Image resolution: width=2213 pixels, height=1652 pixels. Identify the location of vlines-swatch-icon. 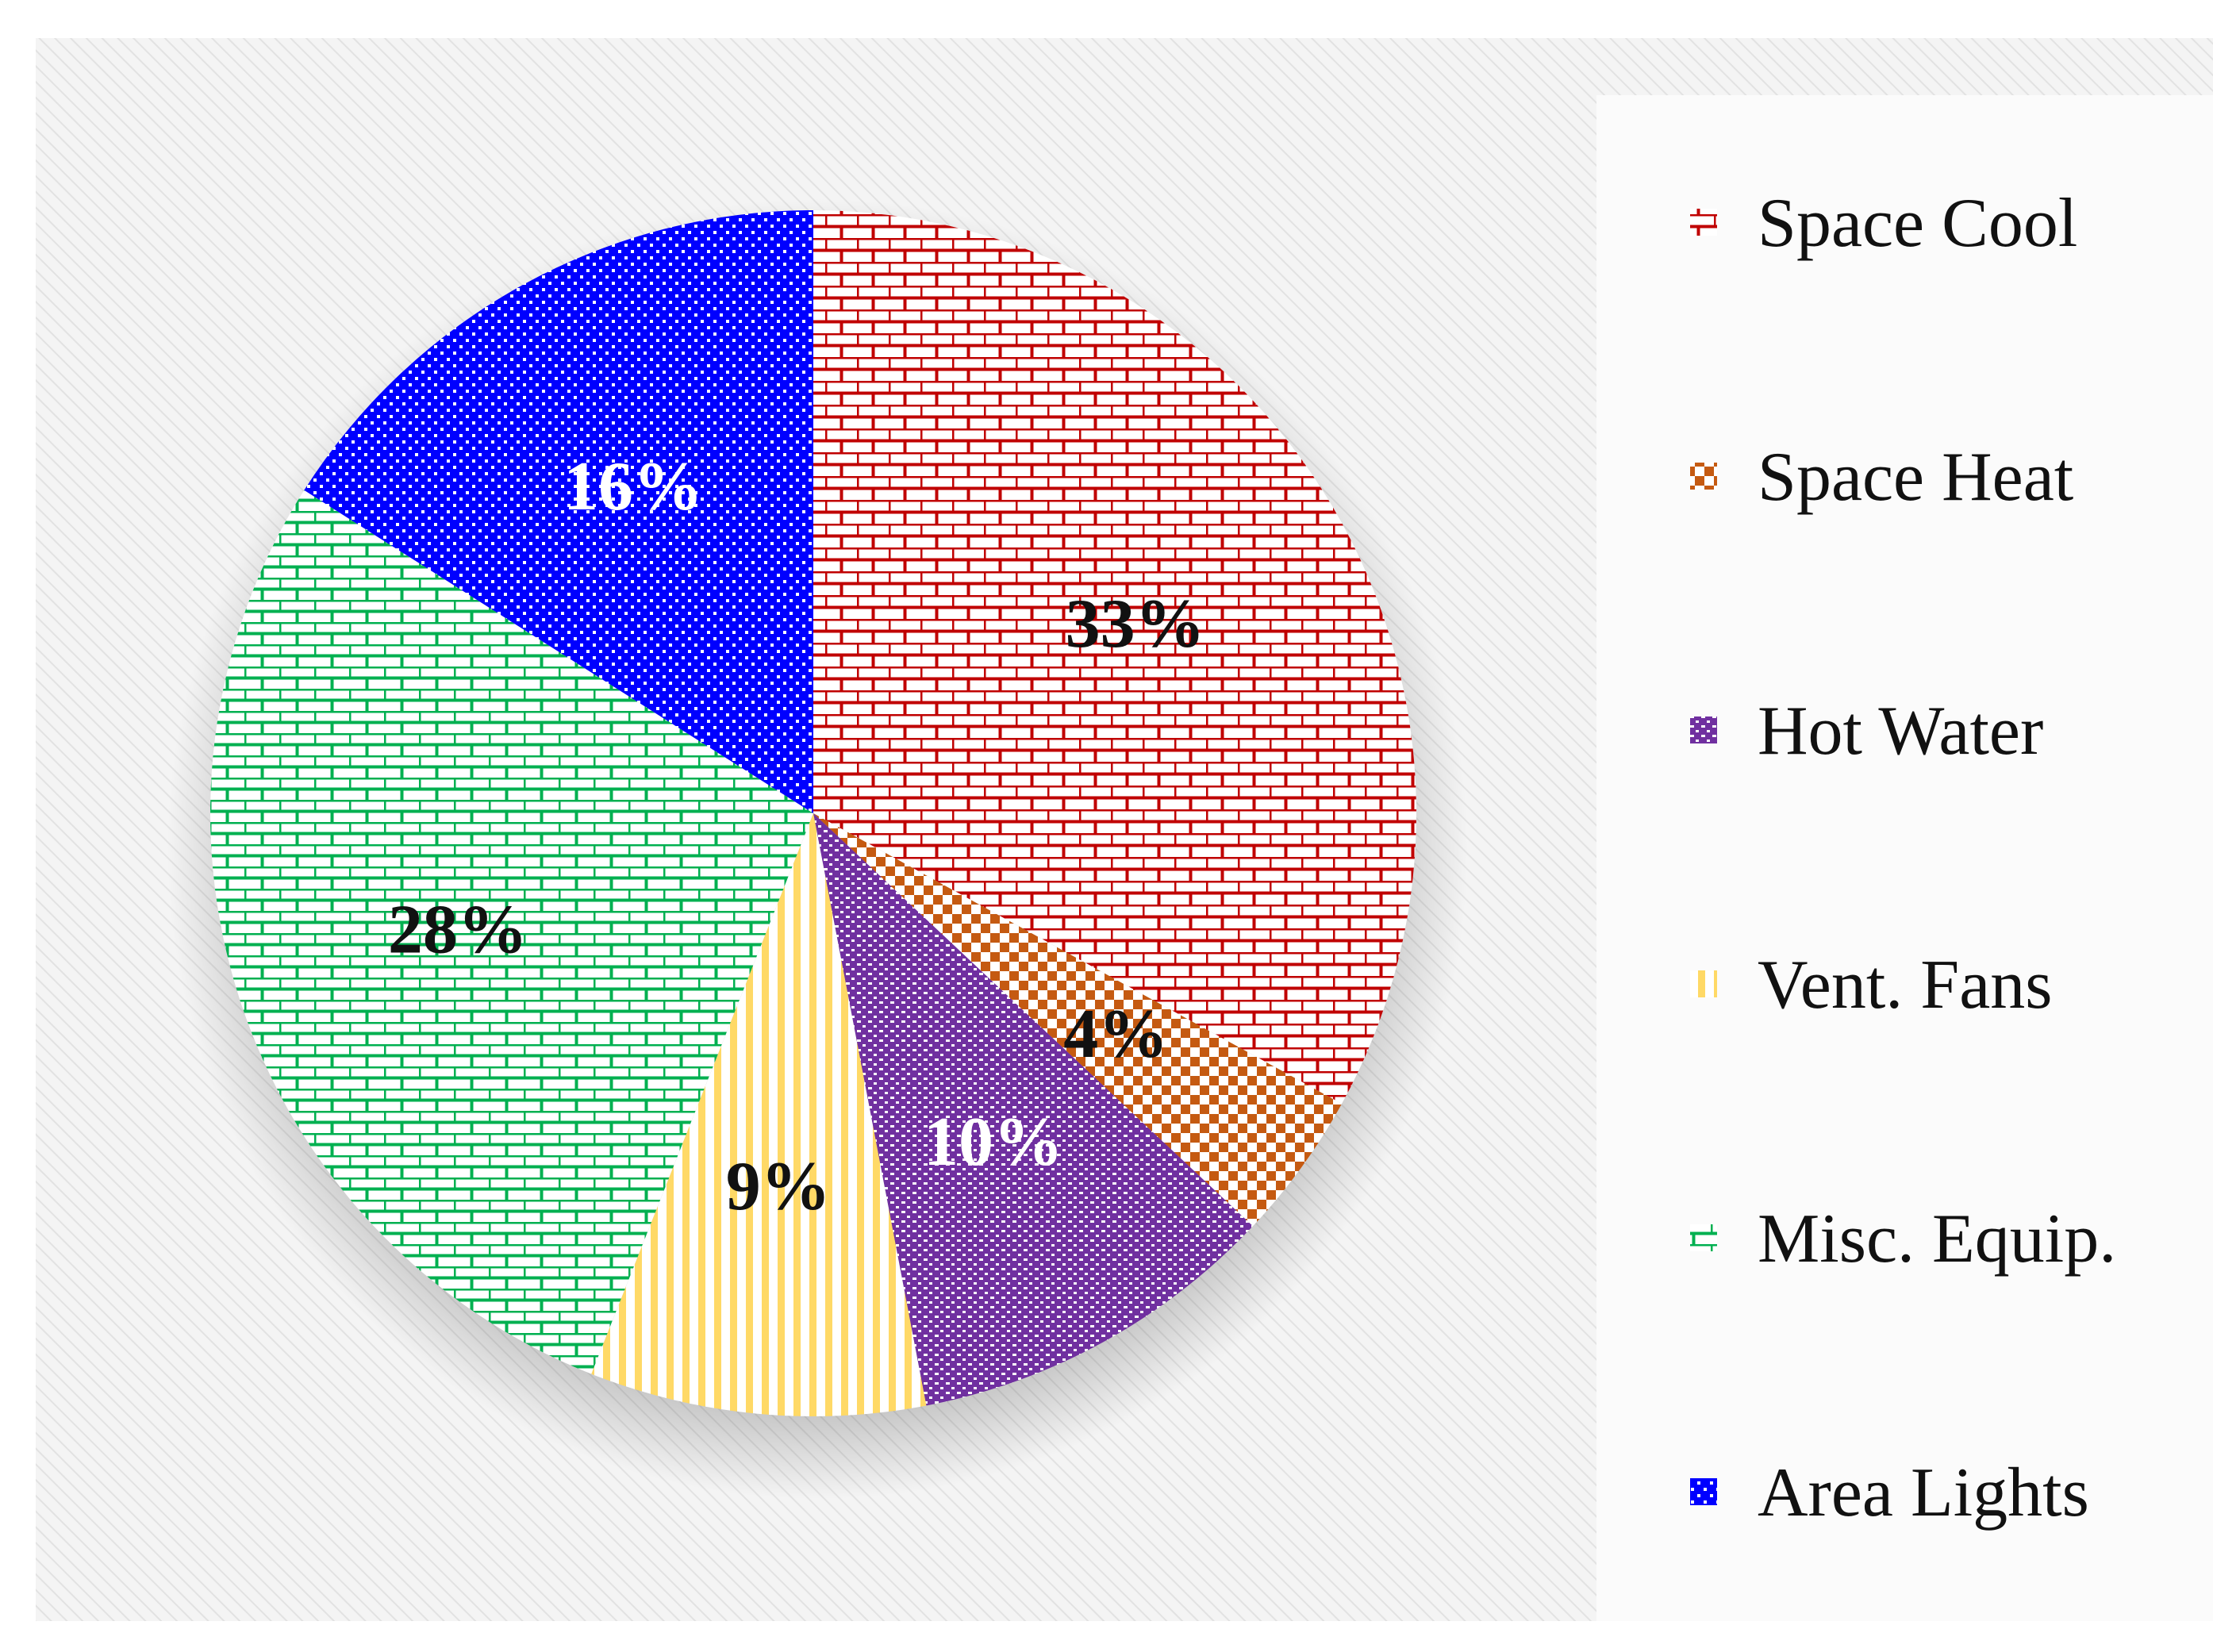
(1704, 983).